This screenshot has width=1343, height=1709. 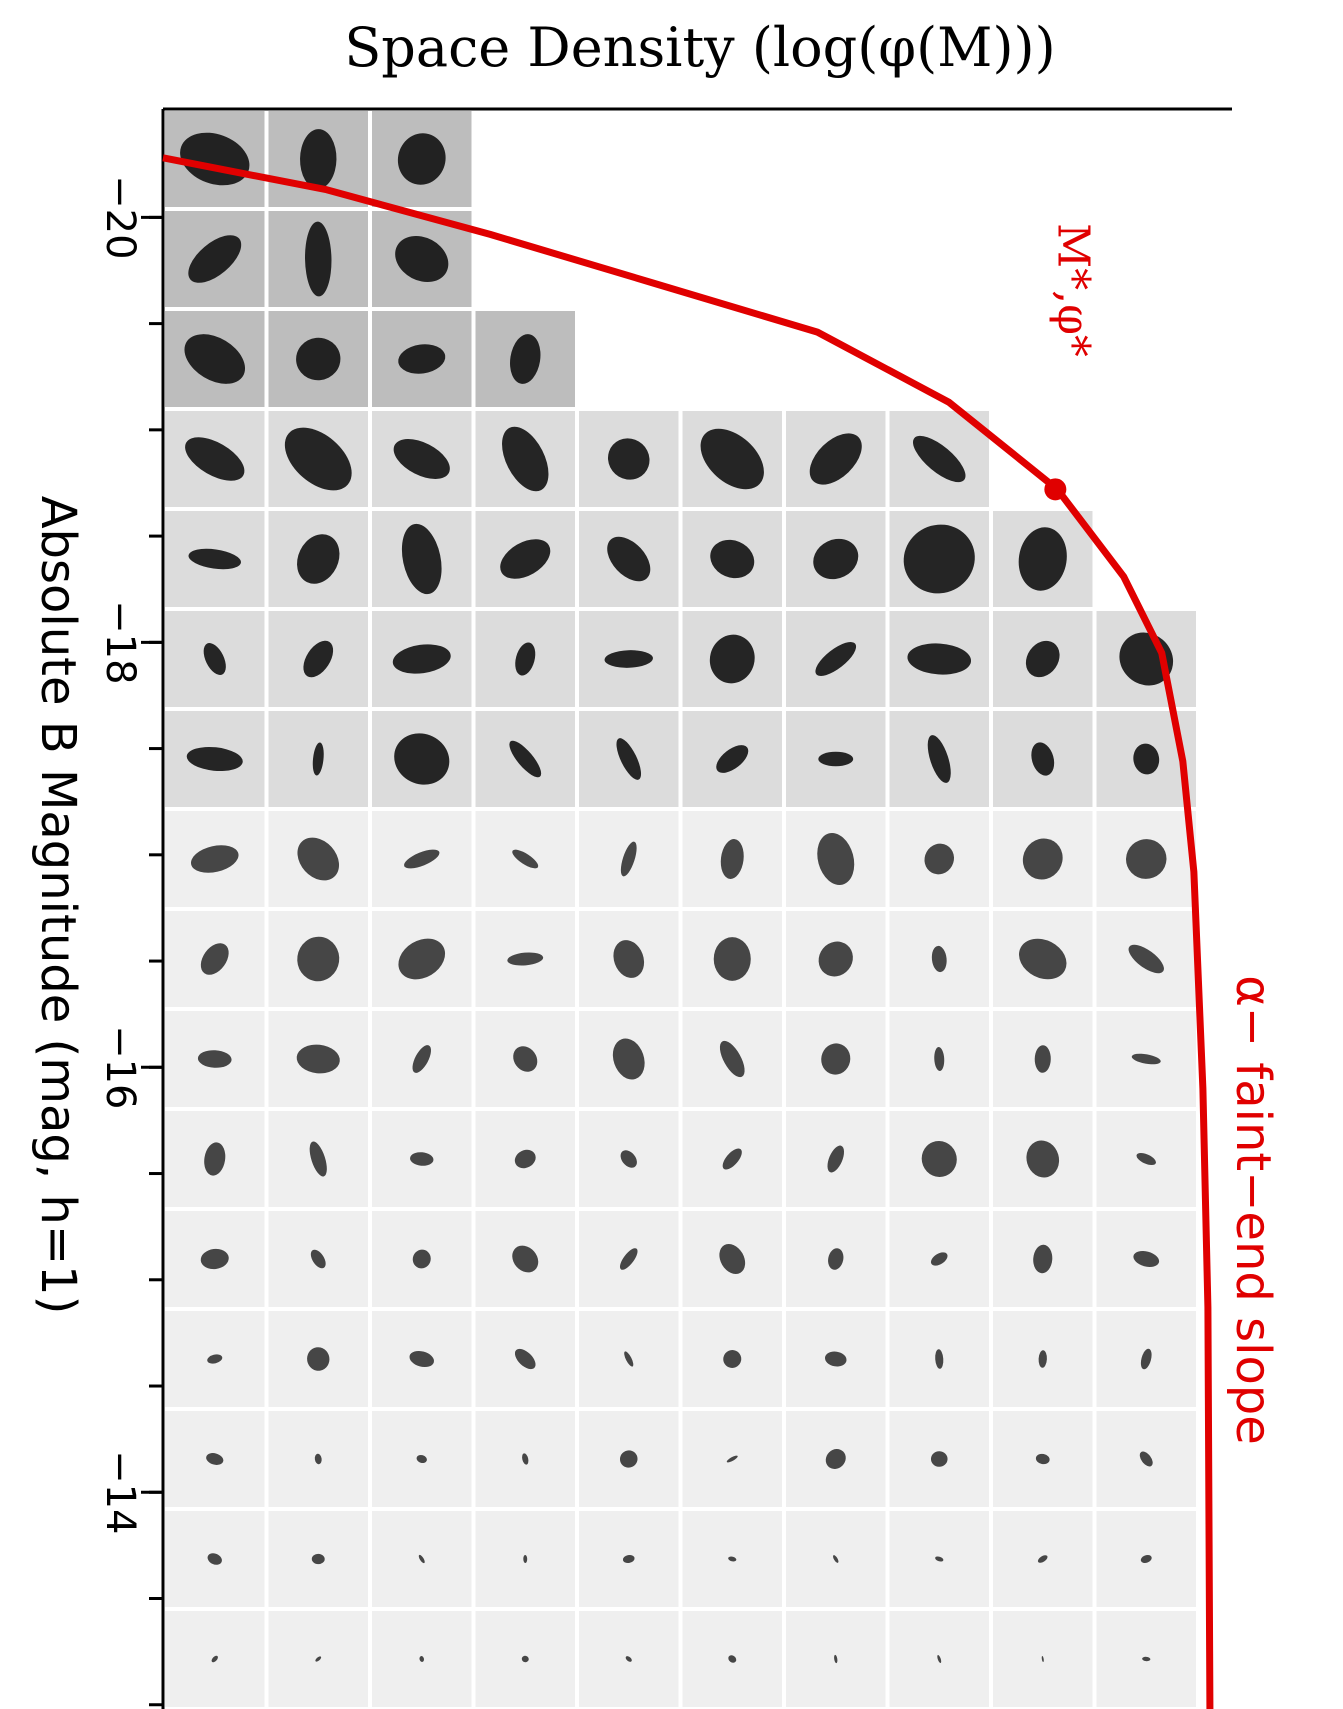 What do you see at coordinates (120, 1492) in the screenshot?
I see `y-tick-label: −14` at bounding box center [120, 1492].